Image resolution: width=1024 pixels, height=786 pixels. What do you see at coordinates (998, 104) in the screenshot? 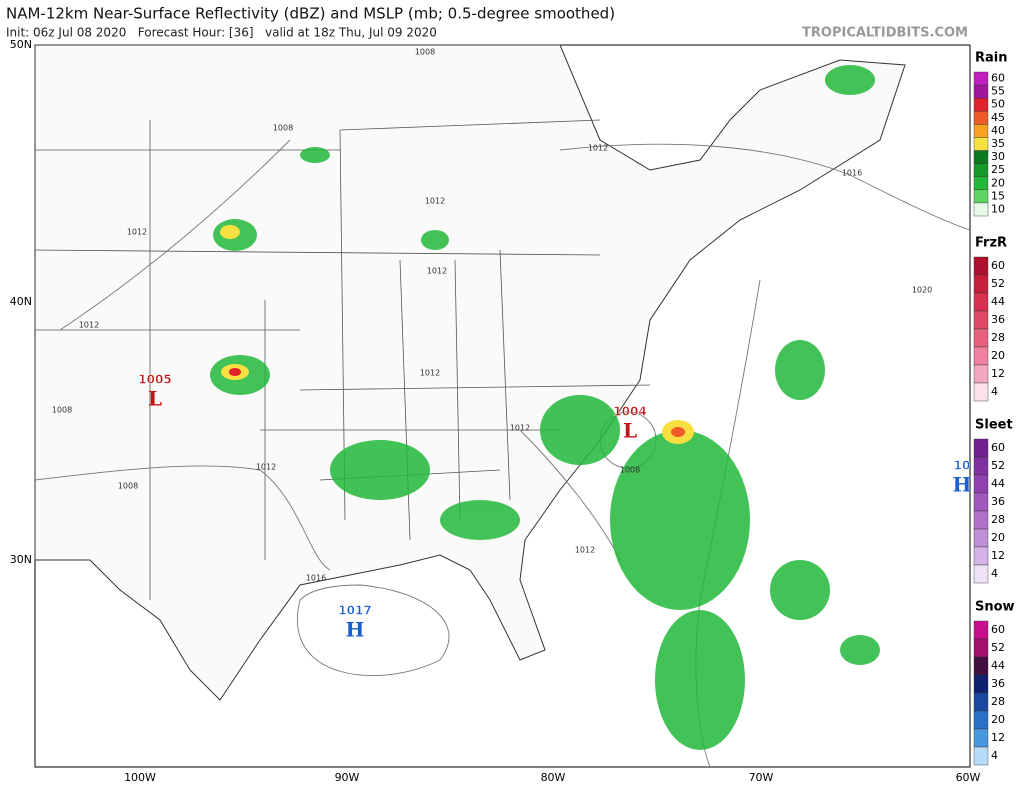
I see `legend-tick: 50` at bounding box center [998, 104].